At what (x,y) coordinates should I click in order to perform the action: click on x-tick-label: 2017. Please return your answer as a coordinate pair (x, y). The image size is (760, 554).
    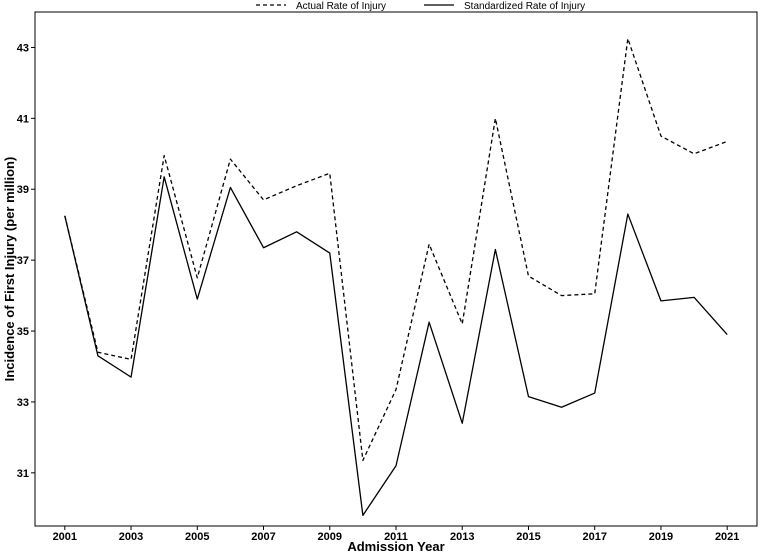
    Looking at the image, I should click on (594, 537).